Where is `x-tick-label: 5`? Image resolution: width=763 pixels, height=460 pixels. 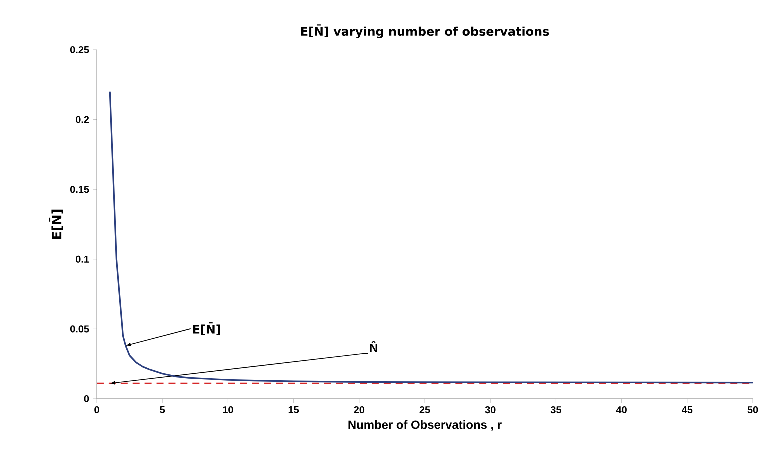
x-tick-label: 5 is located at coordinates (163, 410).